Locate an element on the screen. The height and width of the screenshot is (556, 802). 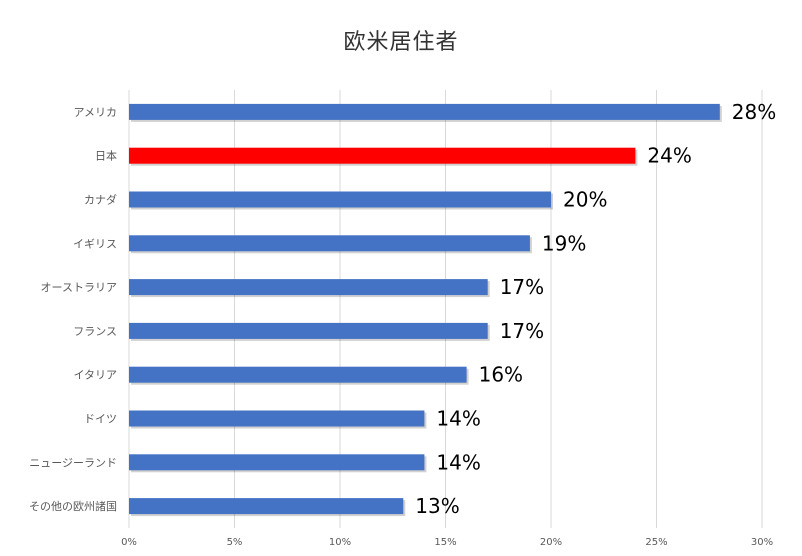
x-tick-label: 30% is located at coordinates (762, 542).